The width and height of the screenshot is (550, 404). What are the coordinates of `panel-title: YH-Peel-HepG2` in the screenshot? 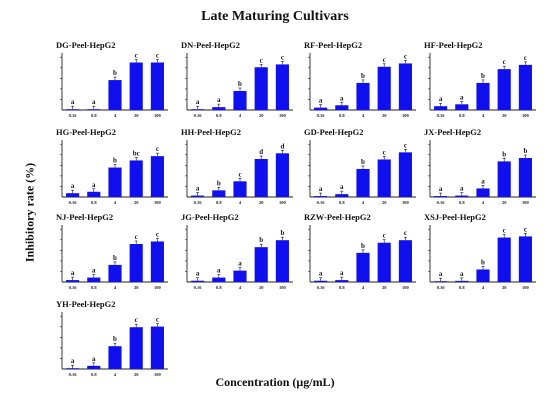 It's located at (85, 304).